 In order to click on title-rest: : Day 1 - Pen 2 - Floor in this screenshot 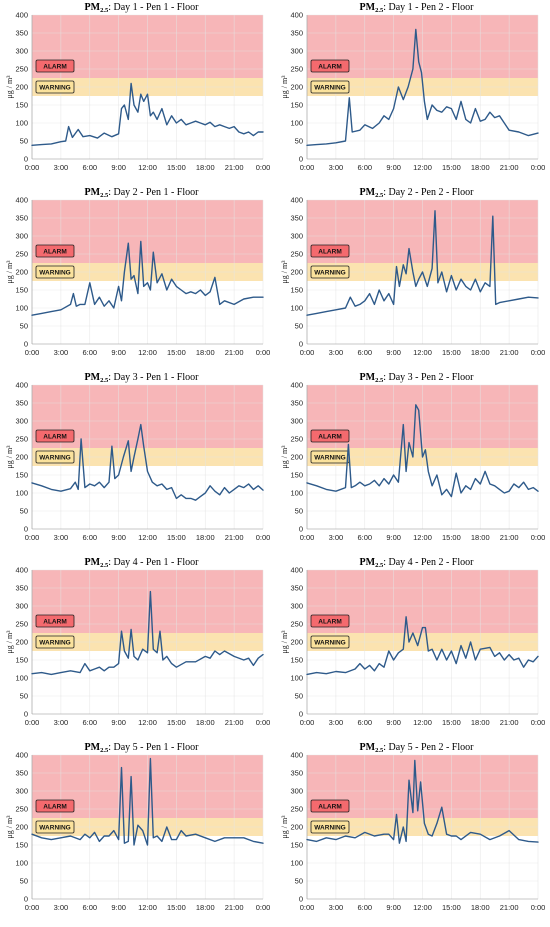, I will do `click(428, 7)`.